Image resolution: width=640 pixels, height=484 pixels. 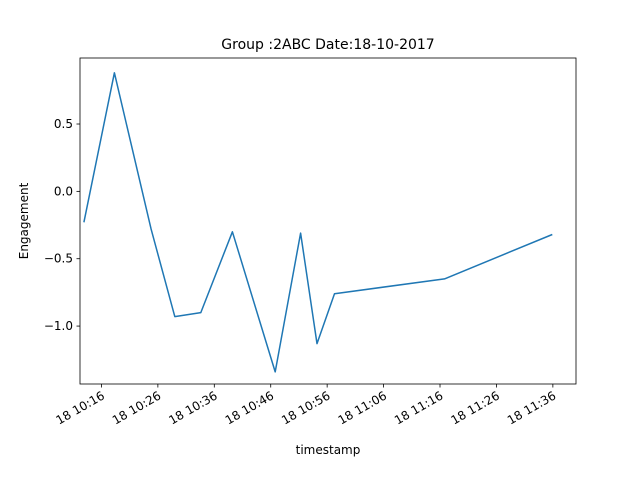 I want to click on y-tick-label: 0.5, so click(x=63, y=124).